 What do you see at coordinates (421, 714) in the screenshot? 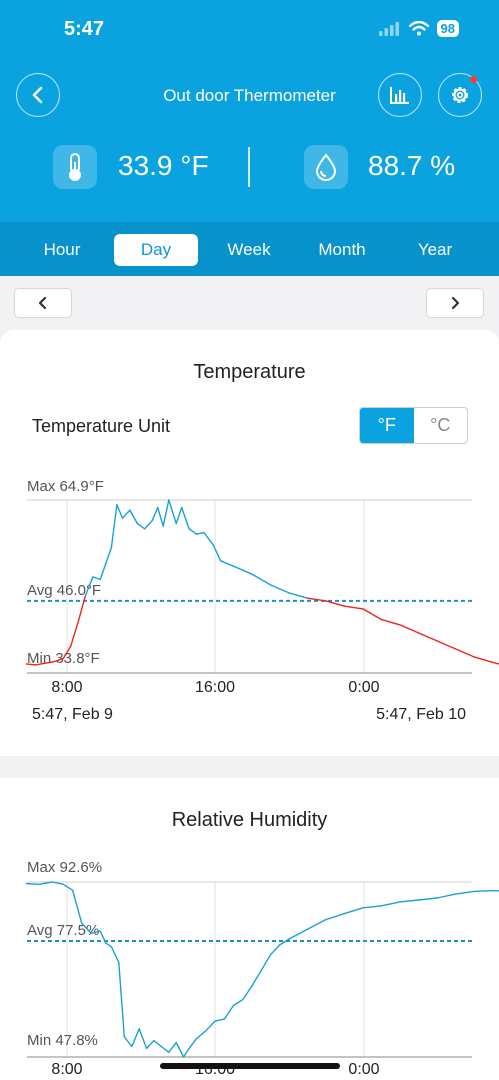
I see `end-date-label: 5:47, Feb 10` at bounding box center [421, 714].